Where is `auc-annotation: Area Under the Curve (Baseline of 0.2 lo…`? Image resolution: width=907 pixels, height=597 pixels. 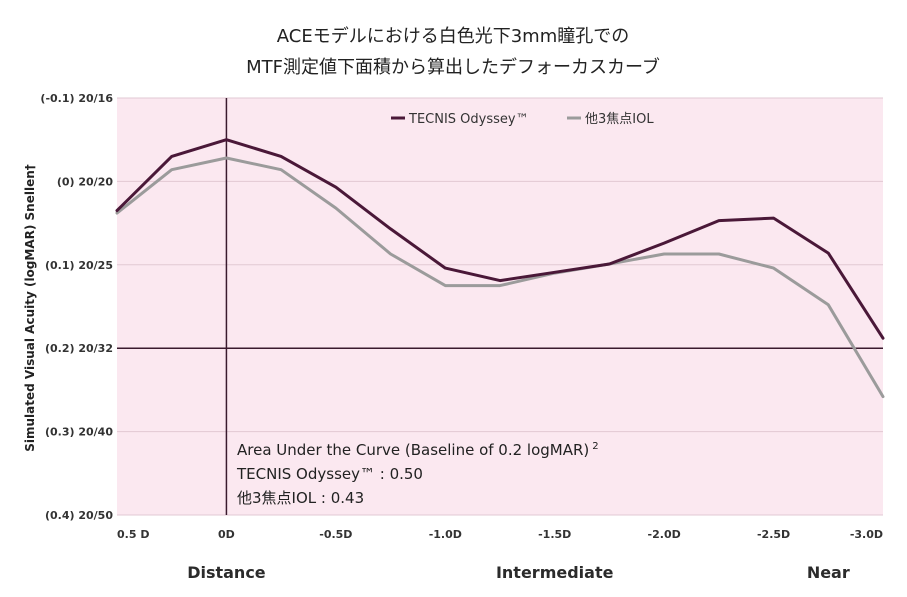 auc-annotation: Area Under the Curve (Baseline of 0.2 lo… is located at coordinates (417, 474).